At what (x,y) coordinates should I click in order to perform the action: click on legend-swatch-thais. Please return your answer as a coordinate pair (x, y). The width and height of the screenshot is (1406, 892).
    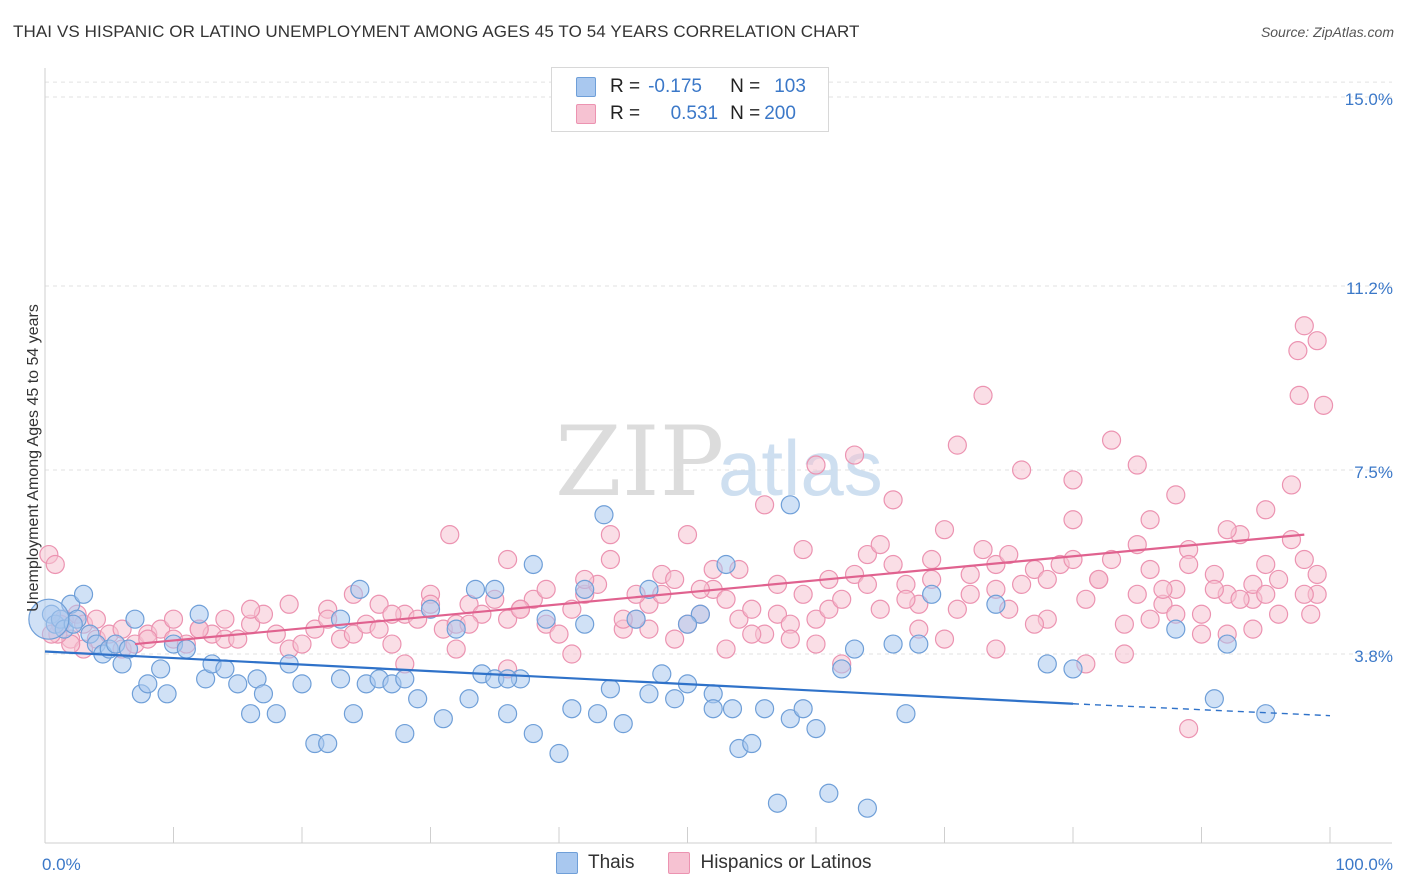
    Looking at the image, I should click on (586, 87).